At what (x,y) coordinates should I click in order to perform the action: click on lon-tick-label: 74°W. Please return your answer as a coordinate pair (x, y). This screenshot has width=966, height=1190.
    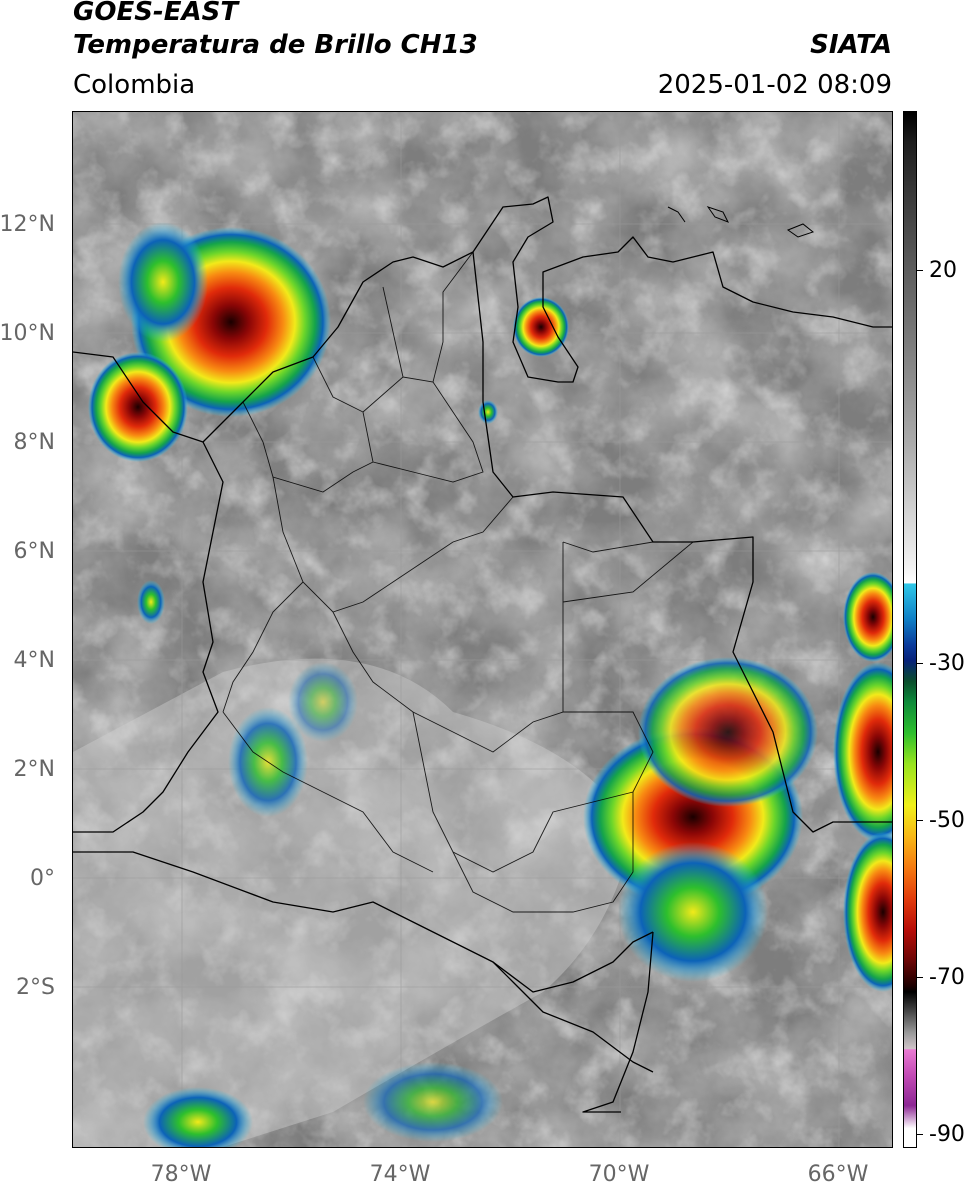
    Looking at the image, I should click on (400, 1174).